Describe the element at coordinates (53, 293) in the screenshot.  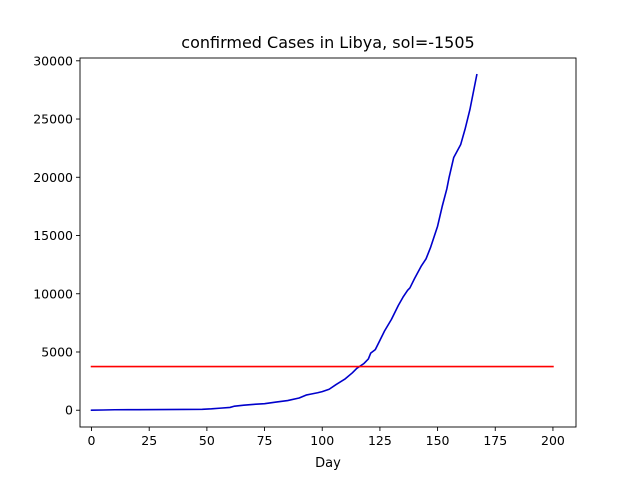
I see `y-tick-label: 10000` at that location.